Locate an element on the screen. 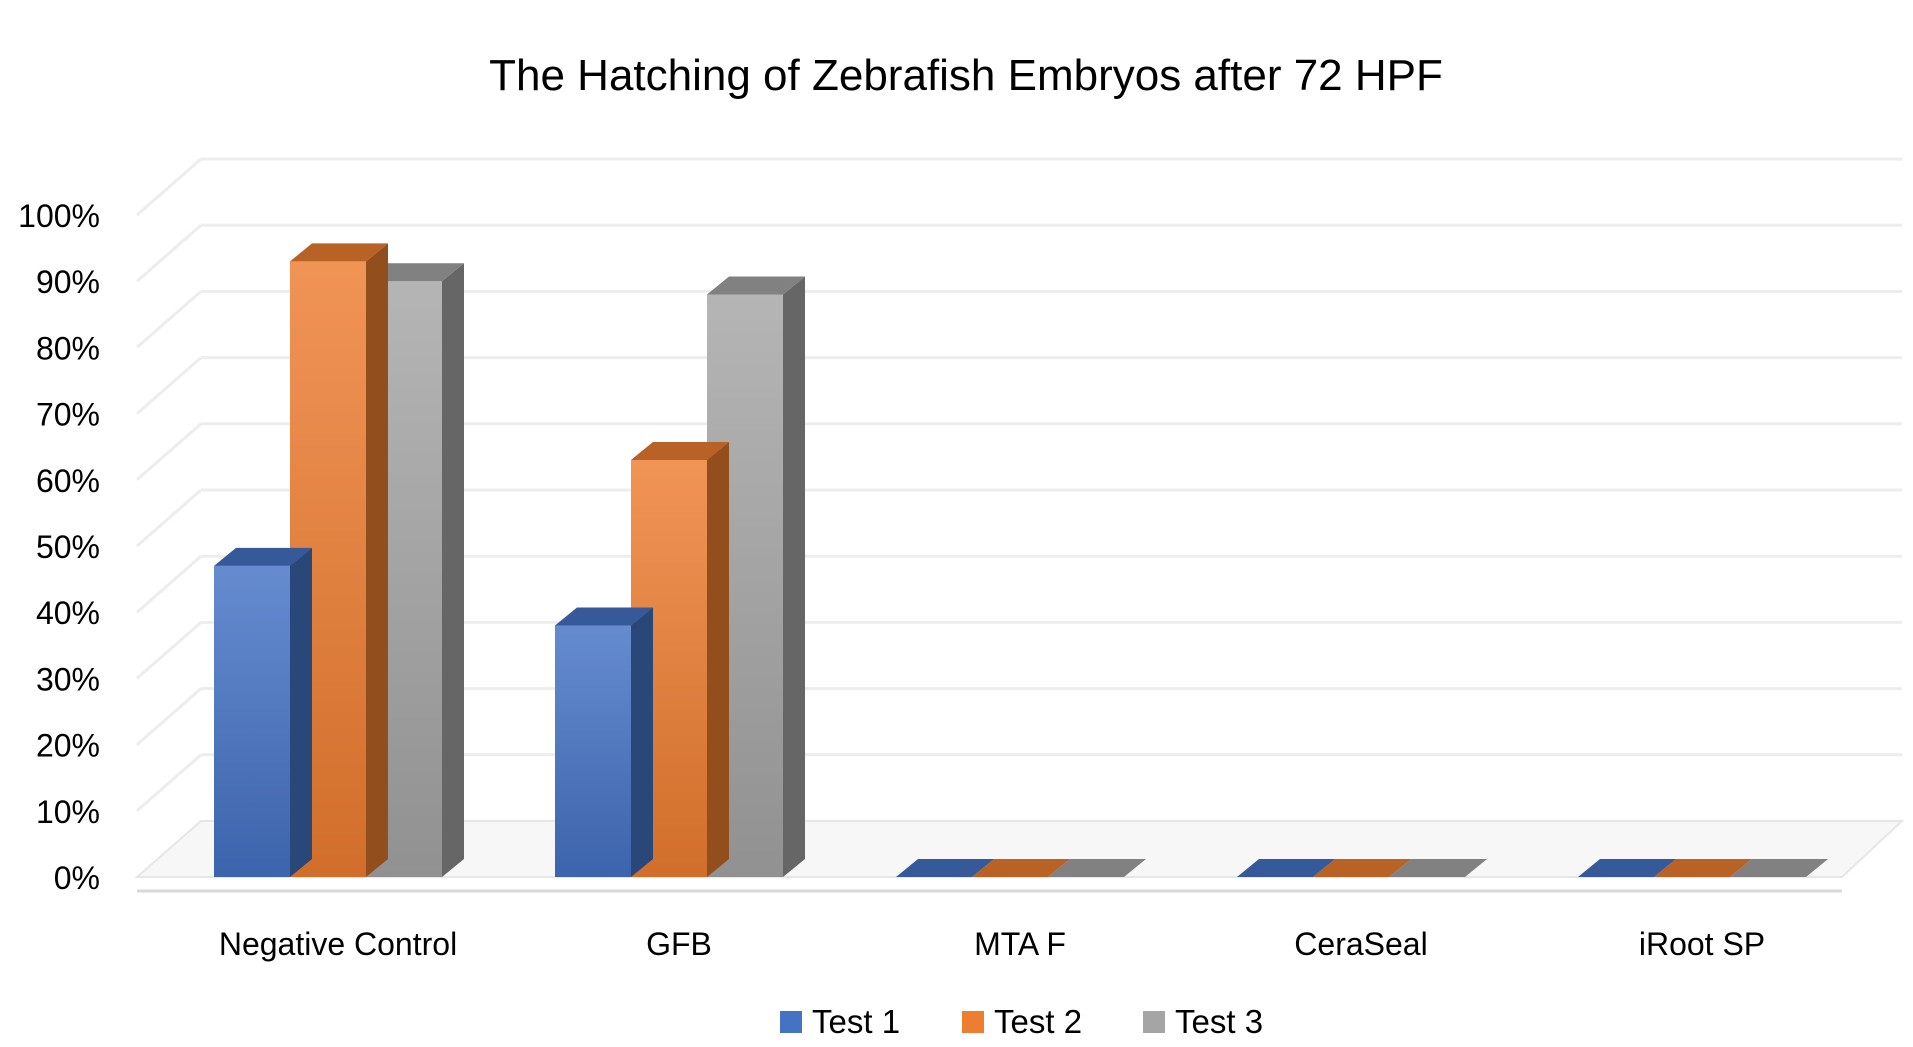  bar-test-2-ceraseal is located at coordinates (1362, 868).